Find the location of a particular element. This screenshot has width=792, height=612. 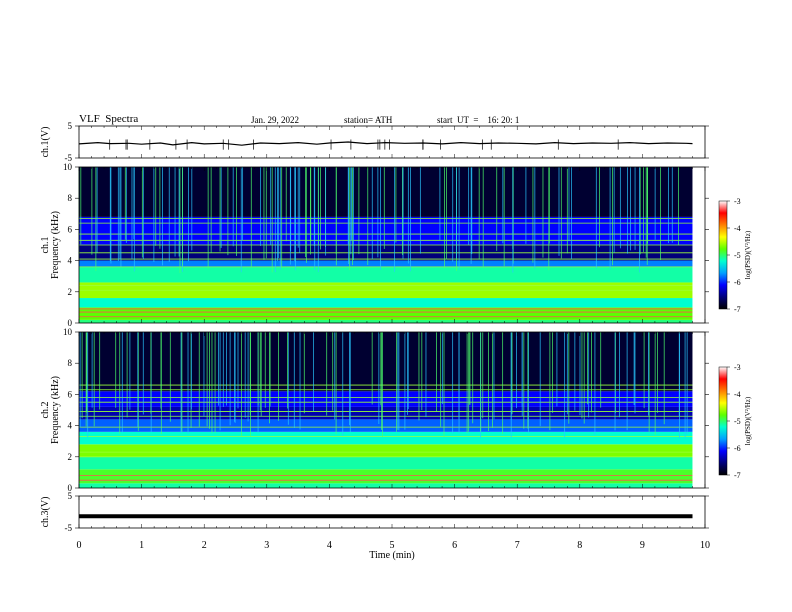

start-time-label: start UT = 16: 20: 1 is located at coordinates (478, 120).